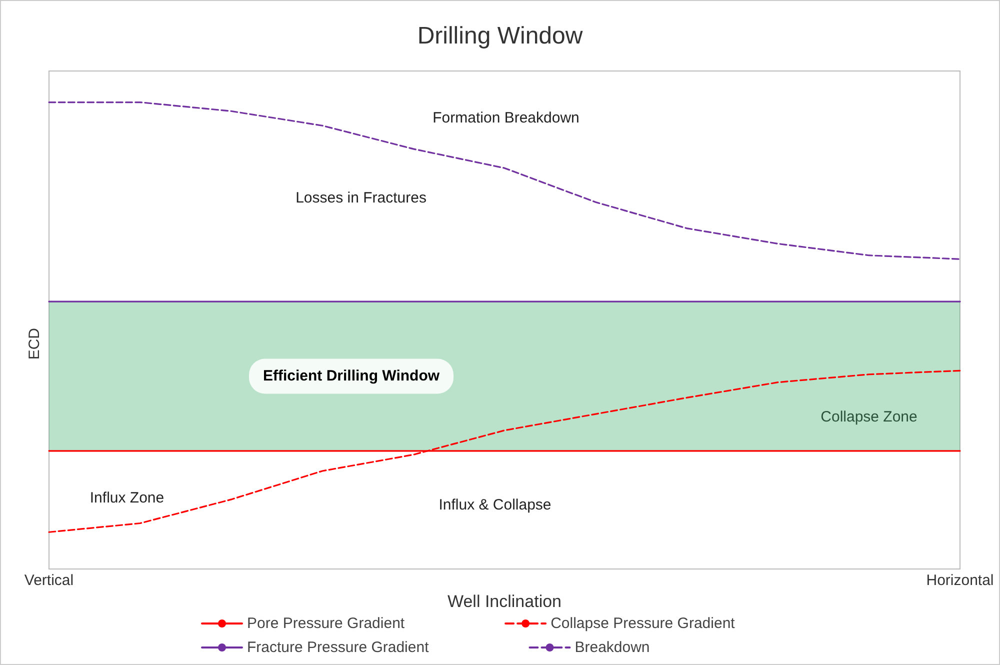 This screenshot has height=665, width=1000. I want to click on legend-label: Fracture Pressure Gradient, so click(338, 647).